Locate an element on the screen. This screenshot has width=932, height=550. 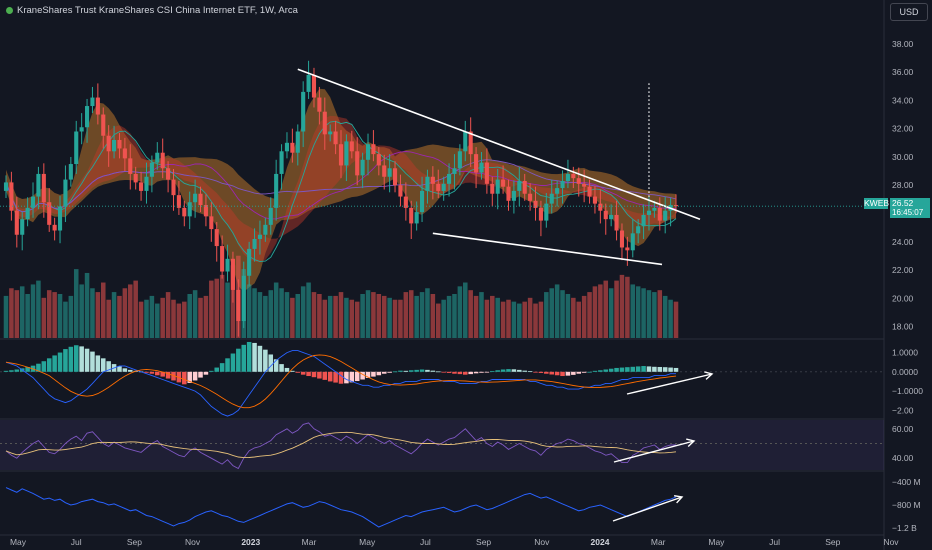
currency-button: USD is located at coordinates (909, 12).